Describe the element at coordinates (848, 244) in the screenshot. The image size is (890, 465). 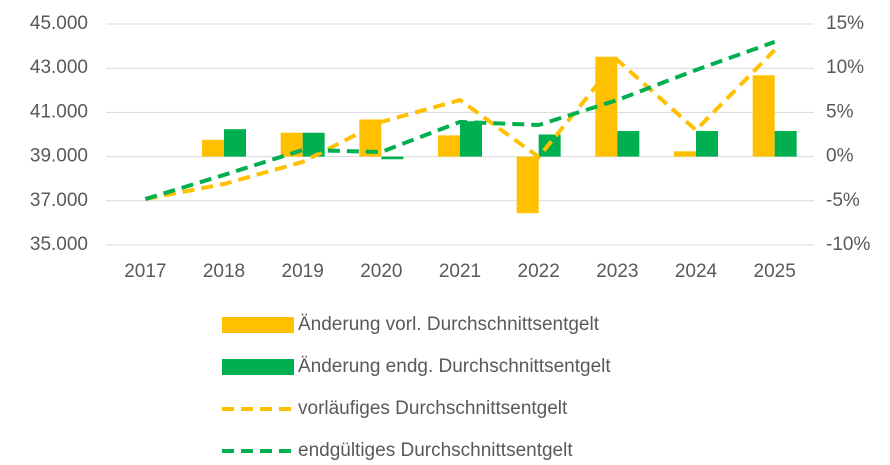
I see `y2-tick-label: -10%` at that location.